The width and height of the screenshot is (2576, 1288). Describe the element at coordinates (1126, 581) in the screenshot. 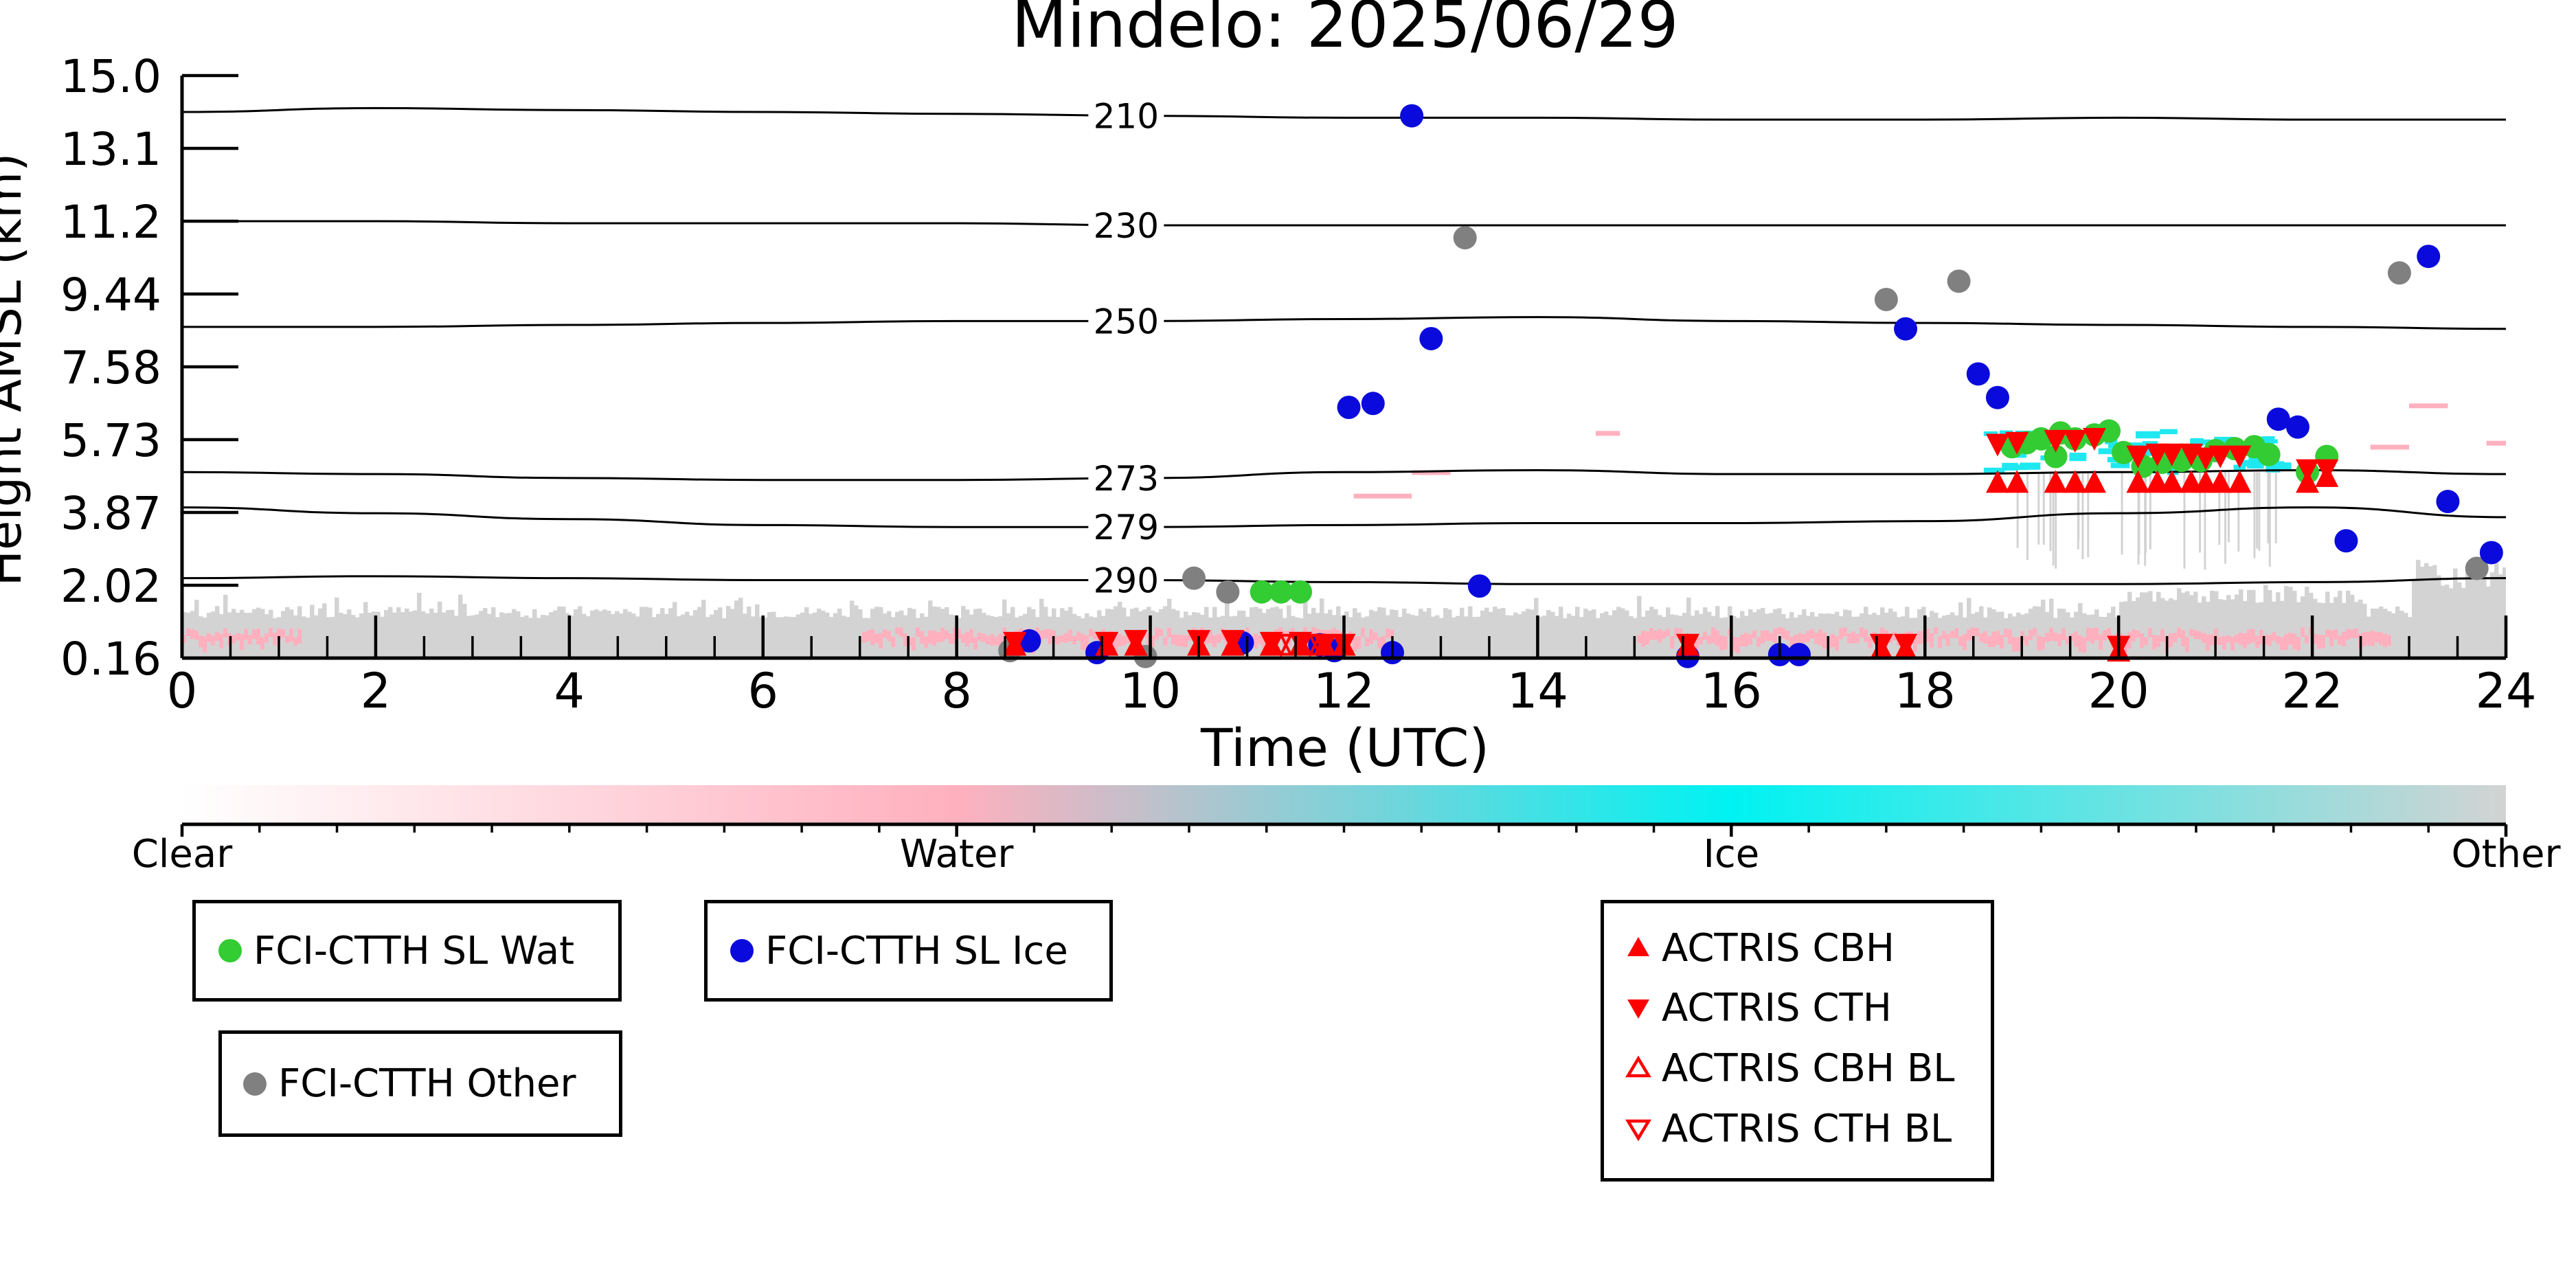

I see `isotherm-label-290: 290` at that location.